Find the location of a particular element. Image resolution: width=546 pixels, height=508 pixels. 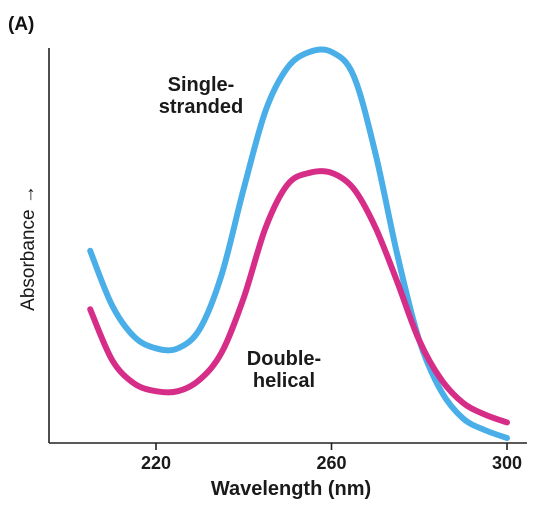

panel-label: (A) is located at coordinates (21, 24).